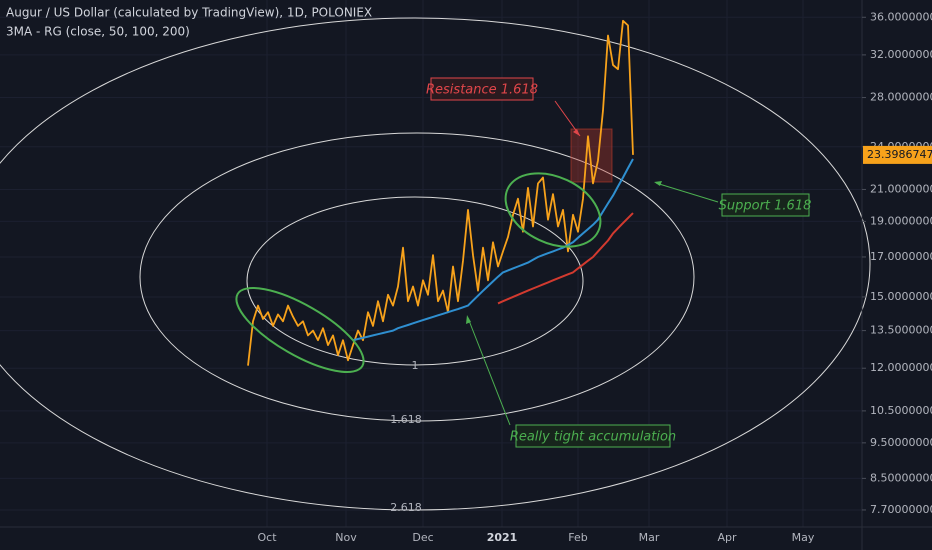  I want to click on y-tick-label: 9.50000000, so click(901, 442).